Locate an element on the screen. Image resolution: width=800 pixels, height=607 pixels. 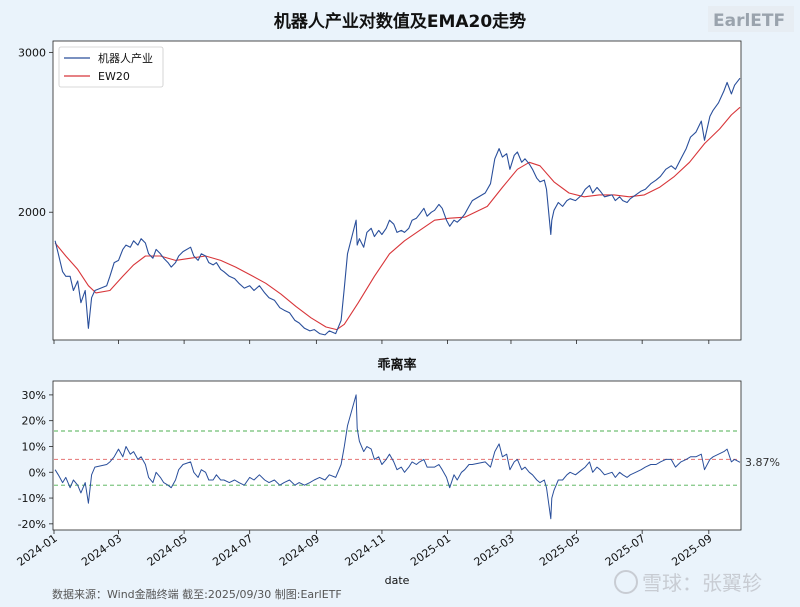
main-chart-title: 机器人产业对数值及EMA20走势 is located at coordinates (400, 21).